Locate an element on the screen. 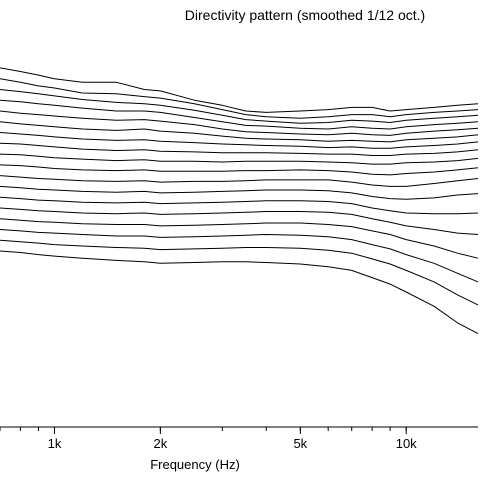 The width and height of the screenshot is (480, 480). x-tick-label: 2k is located at coordinates (160, 443).